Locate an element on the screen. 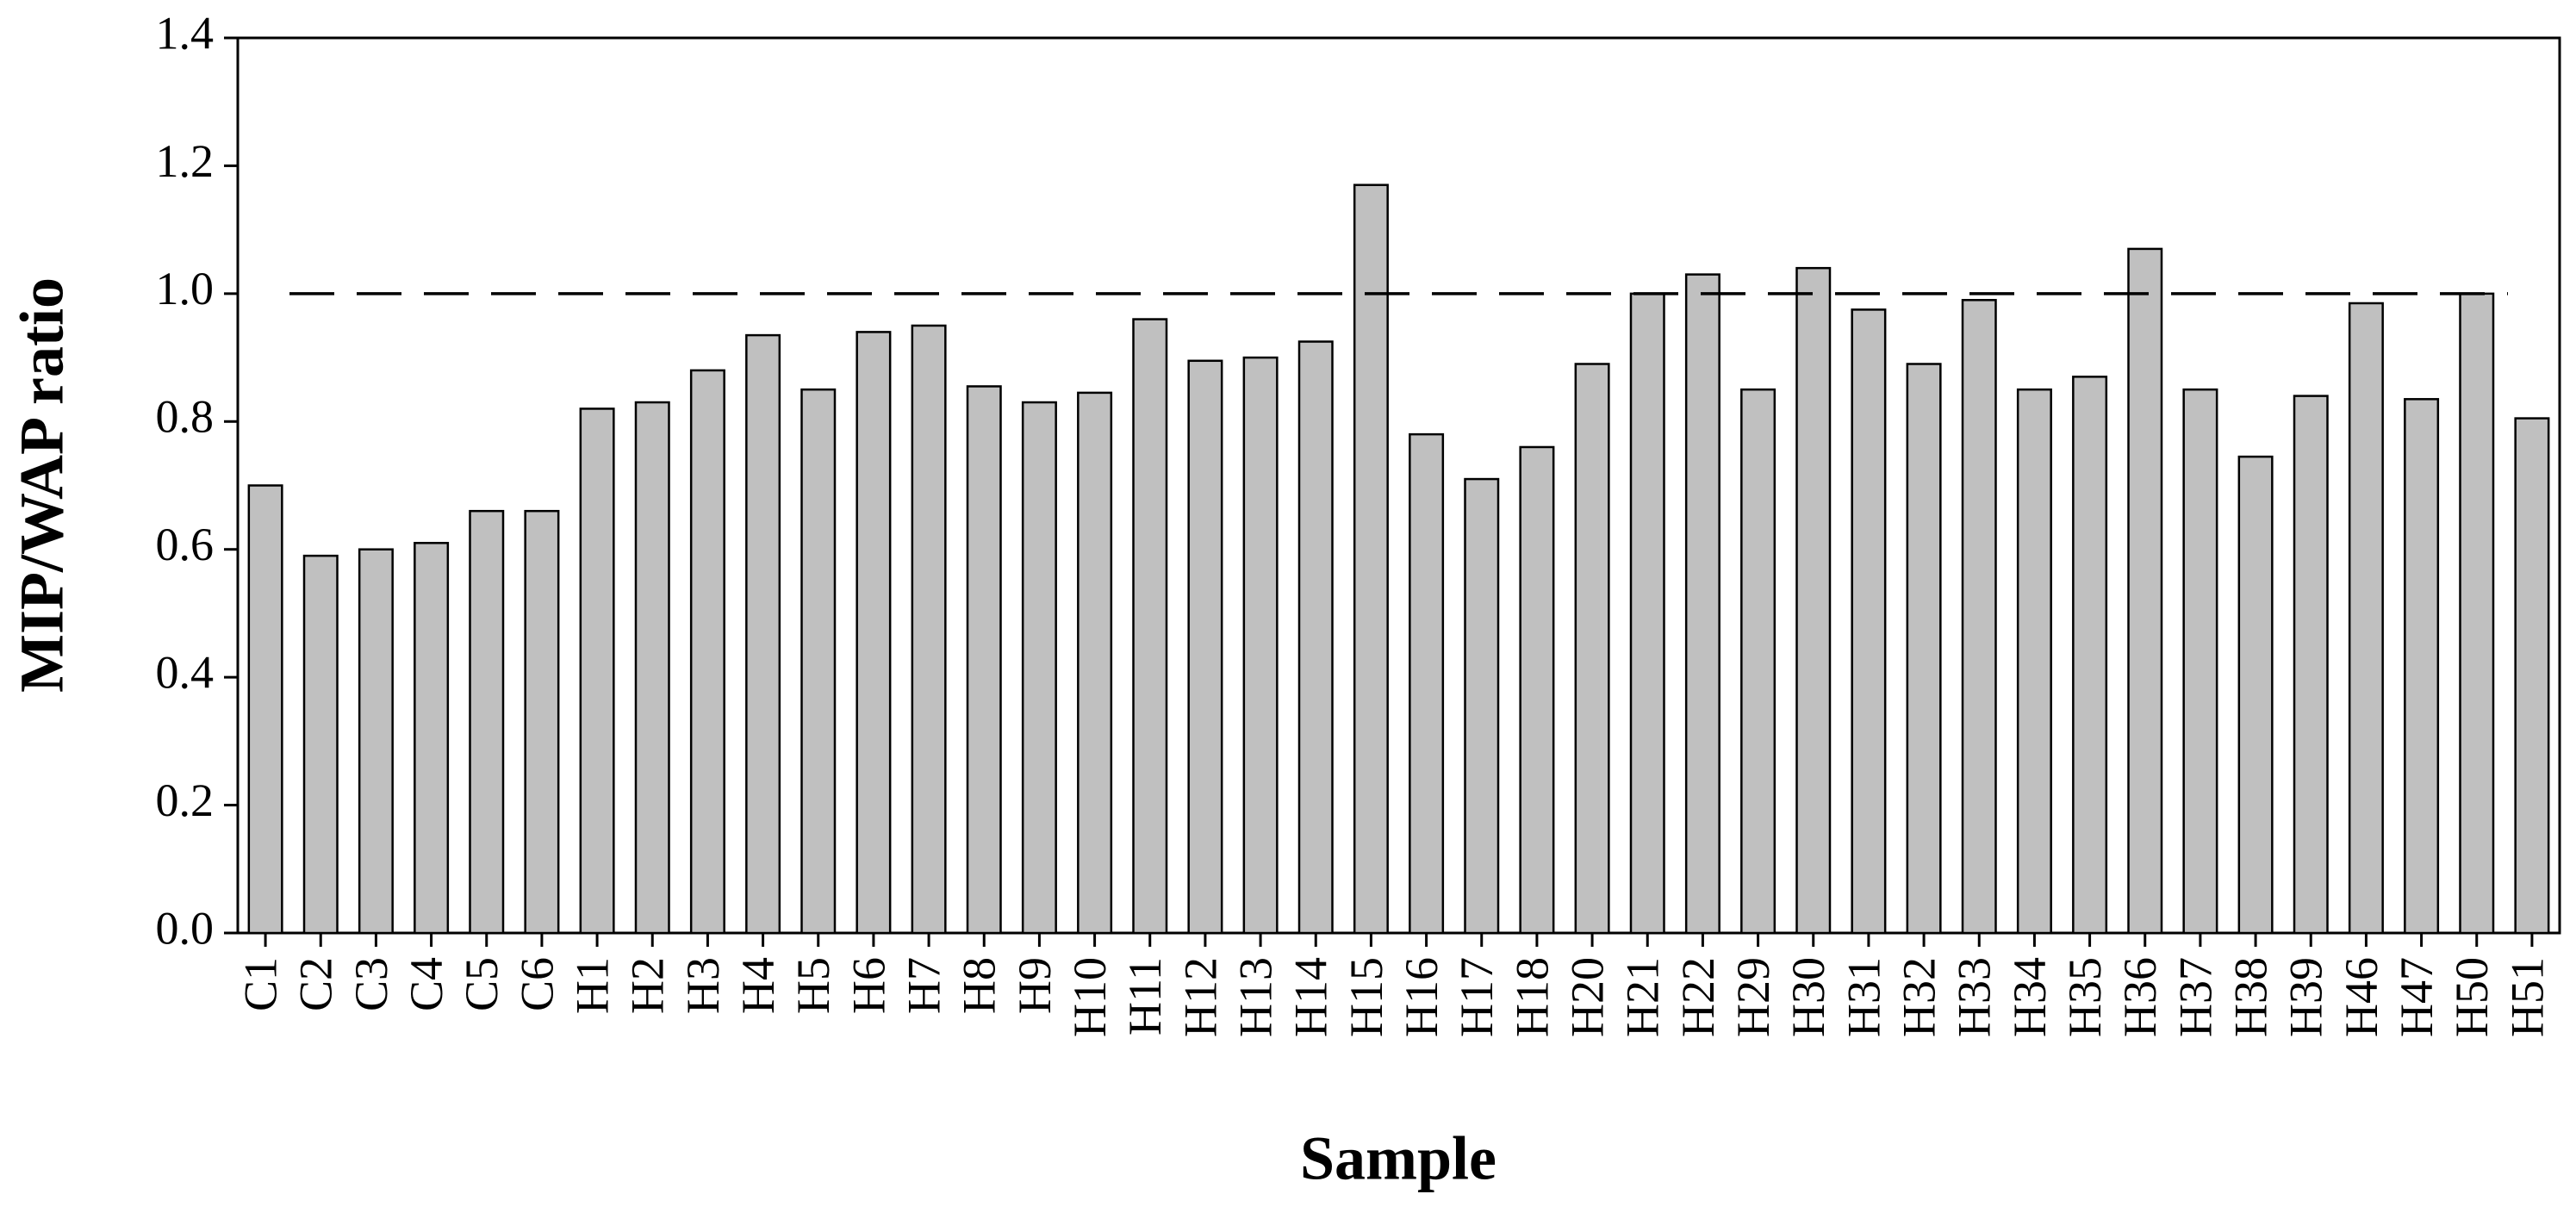 Image resolution: width=2576 pixels, height=1219 pixels. x-tick-label: H17 is located at coordinates (1477, 997).